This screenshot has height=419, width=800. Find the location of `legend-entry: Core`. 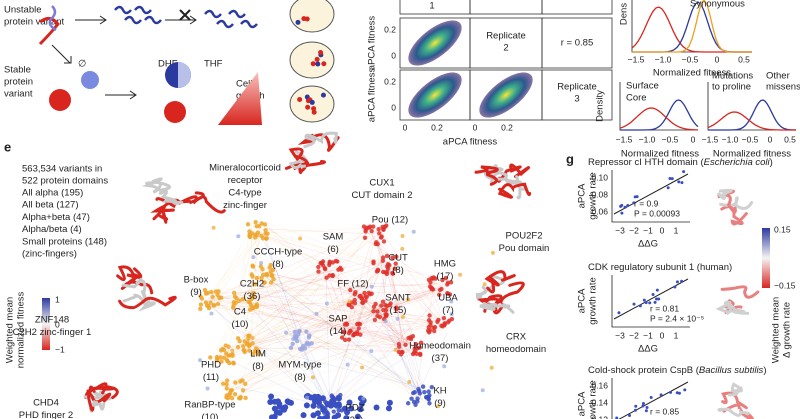

legend-entry: Core is located at coordinates (636, 98).